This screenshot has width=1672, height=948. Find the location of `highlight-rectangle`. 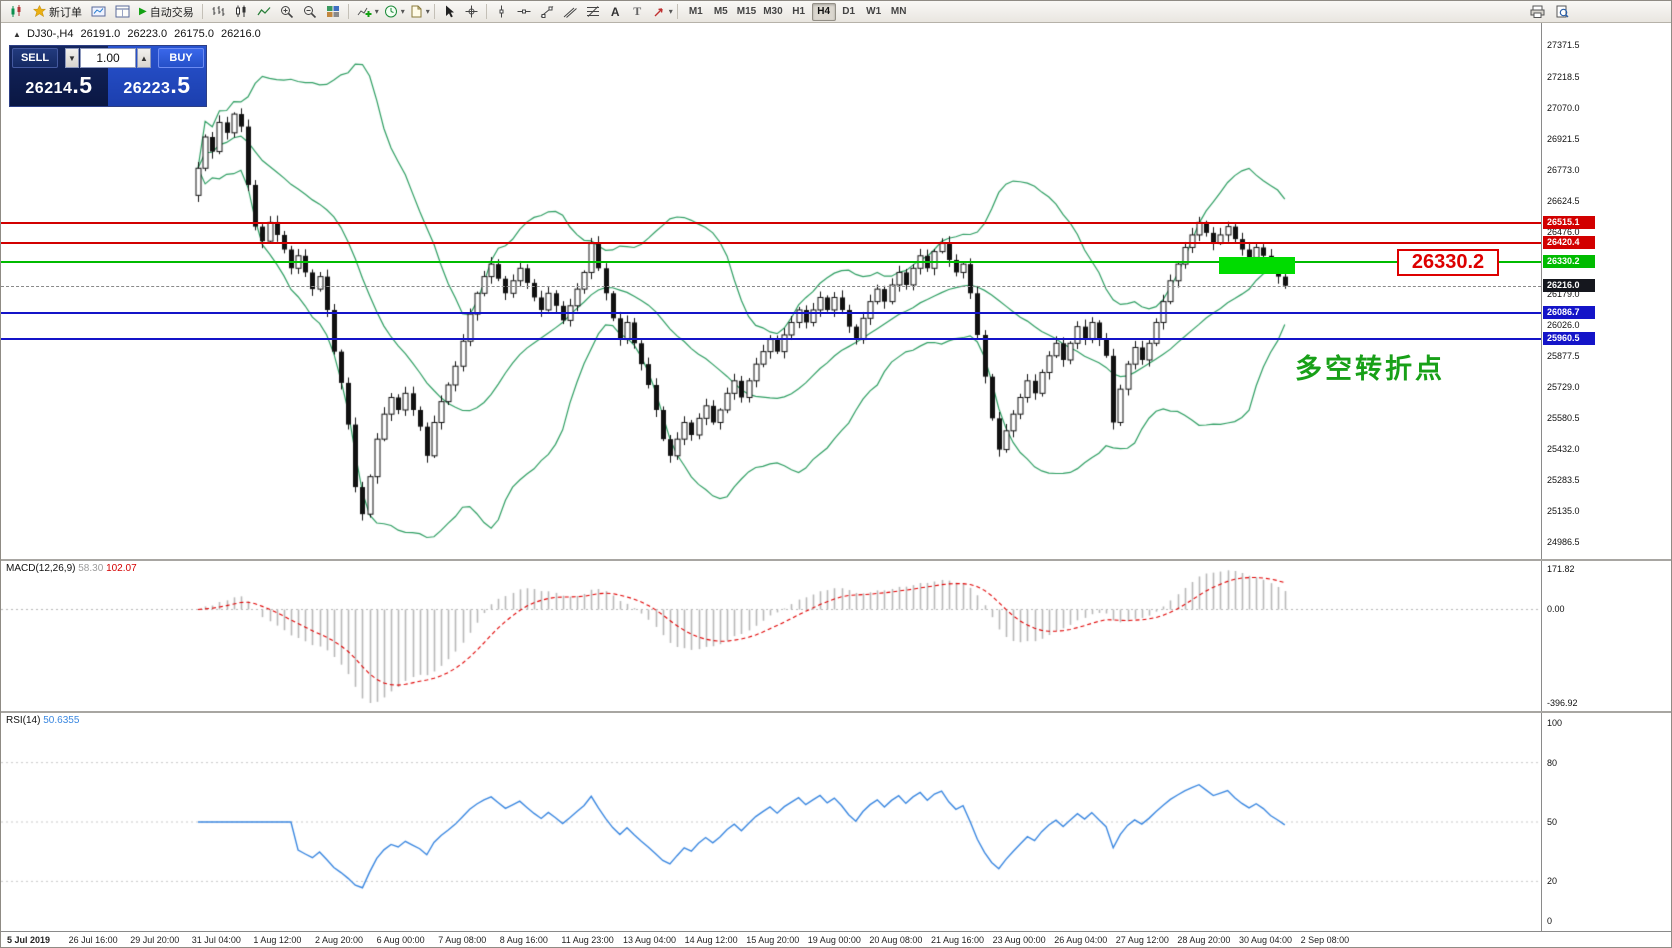

highlight-rectangle is located at coordinates (1257, 265).